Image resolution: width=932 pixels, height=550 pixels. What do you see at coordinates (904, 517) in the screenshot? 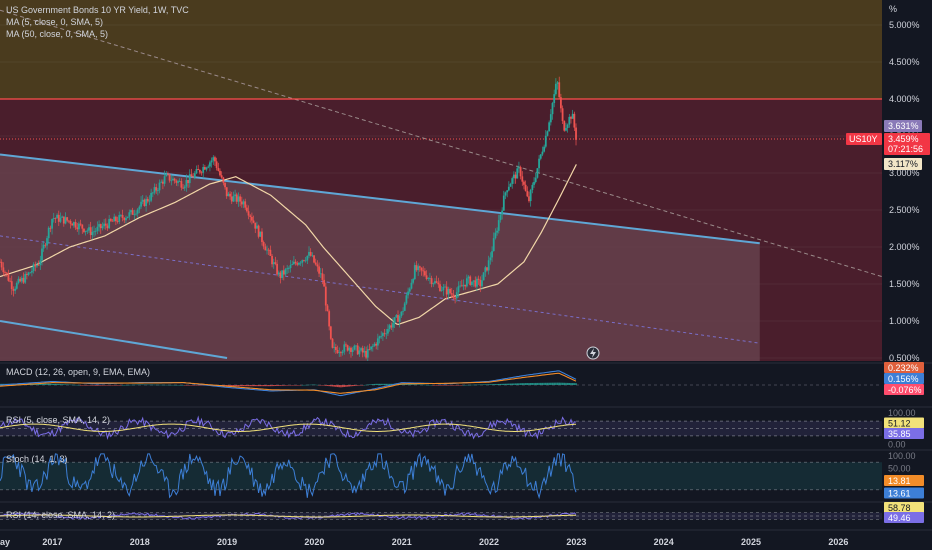
I see `value-label-bg` at bounding box center [904, 517].